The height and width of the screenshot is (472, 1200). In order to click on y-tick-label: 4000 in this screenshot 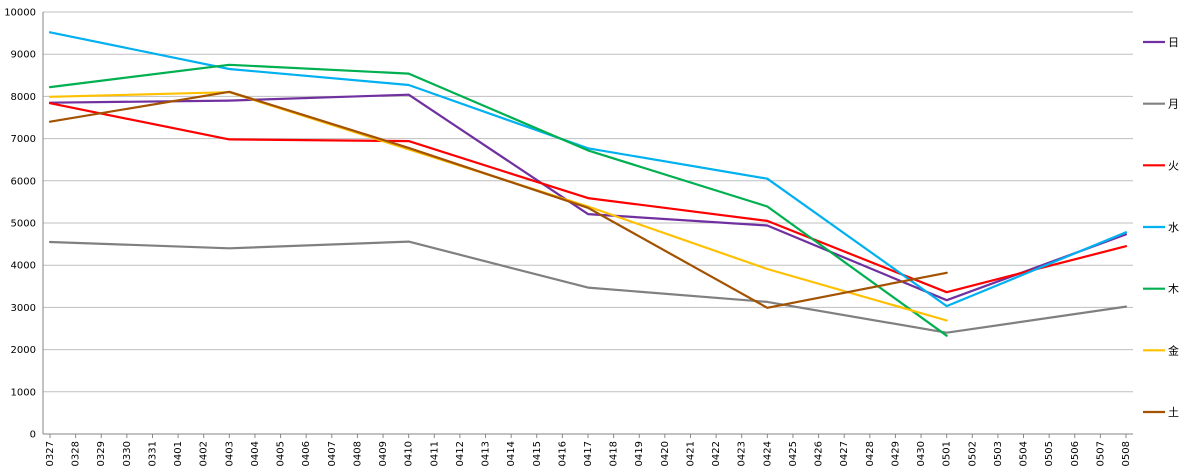, I will do `click(23, 266)`.